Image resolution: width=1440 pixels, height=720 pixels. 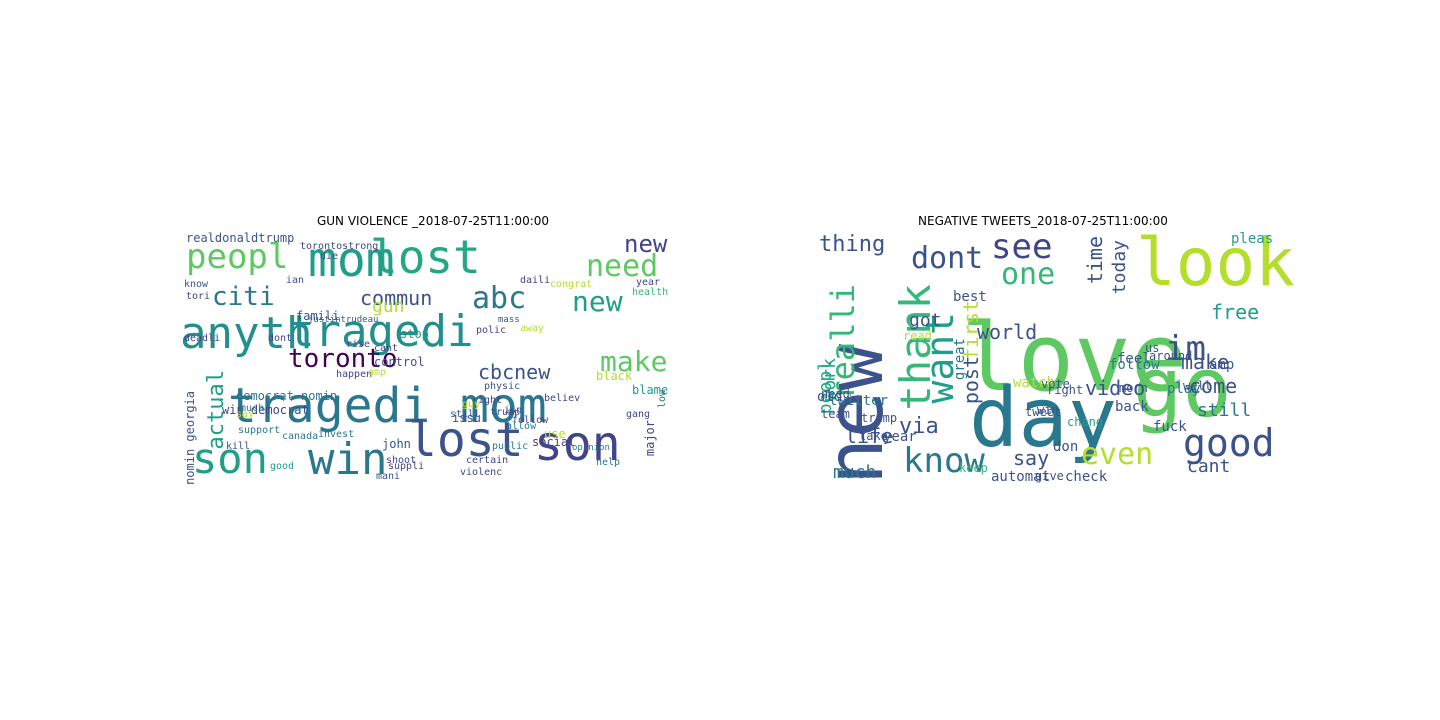 What do you see at coordinates (1170, 427) in the screenshot?
I see `word-fuck: fuck` at bounding box center [1170, 427].